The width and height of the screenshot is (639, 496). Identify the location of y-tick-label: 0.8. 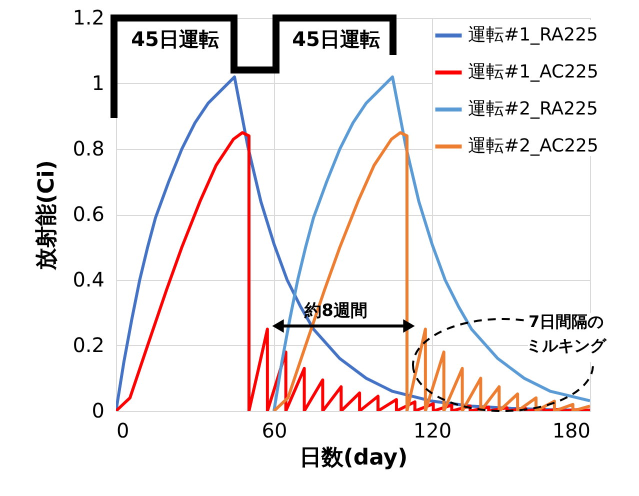
(88, 148).